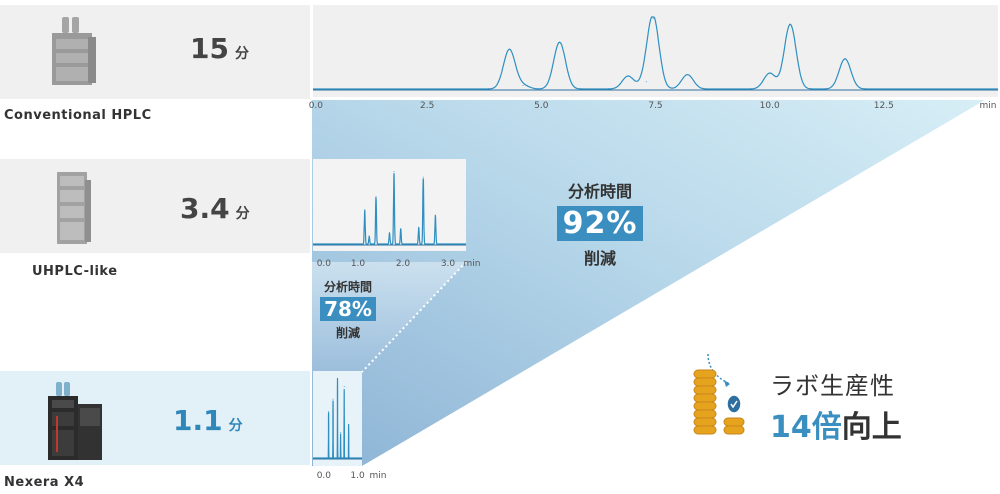 The height and width of the screenshot is (494, 1000). Describe the element at coordinates (599, 258) in the screenshot. I see `callout-92-result: 削減` at that location.